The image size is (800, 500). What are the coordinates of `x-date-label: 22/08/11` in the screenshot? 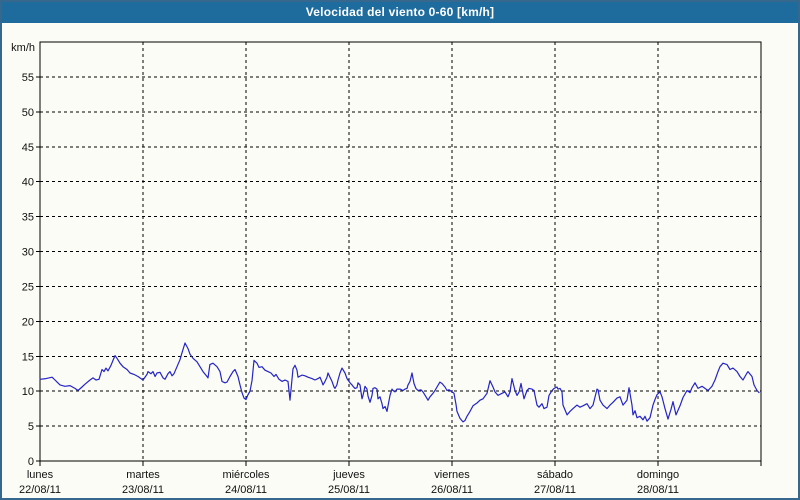 It's located at (40, 490).